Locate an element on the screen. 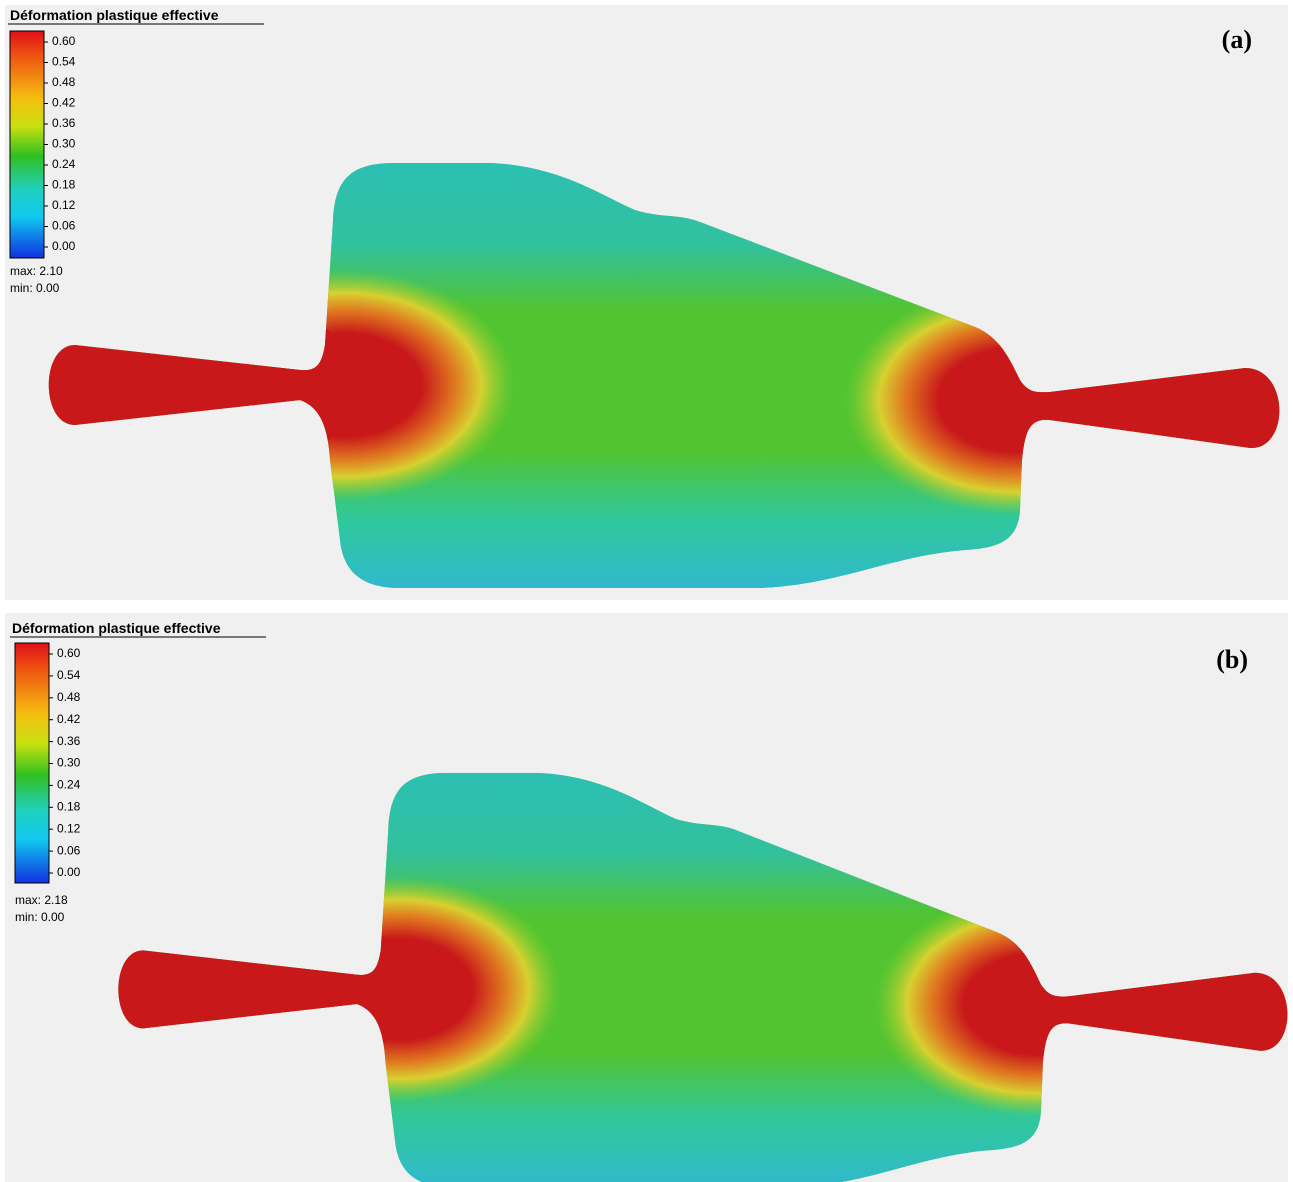 The height and width of the screenshot is (1182, 1293). panel-label: (a) is located at coordinates (1237, 39).